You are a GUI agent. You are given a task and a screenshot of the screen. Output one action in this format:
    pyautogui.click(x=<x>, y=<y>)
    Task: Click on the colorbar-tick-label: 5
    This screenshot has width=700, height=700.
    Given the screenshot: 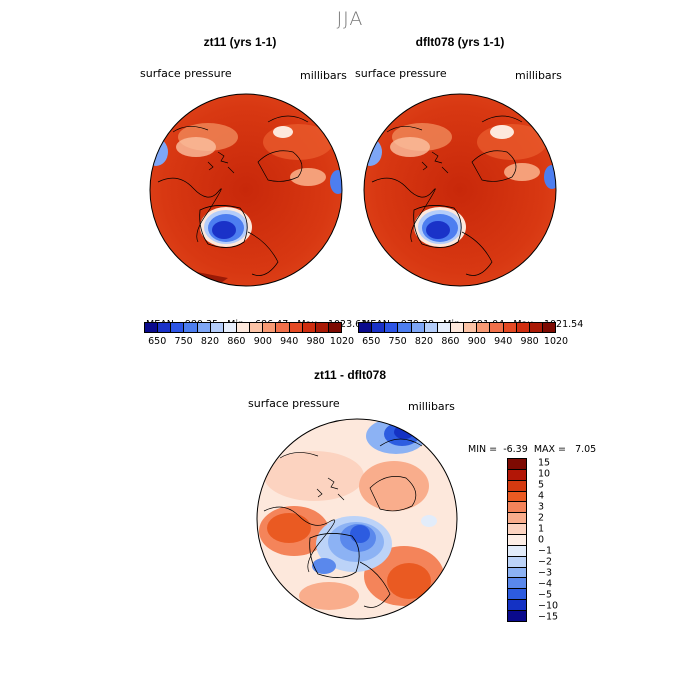 What is the action you would take?
    pyautogui.click(x=541, y=485)
    